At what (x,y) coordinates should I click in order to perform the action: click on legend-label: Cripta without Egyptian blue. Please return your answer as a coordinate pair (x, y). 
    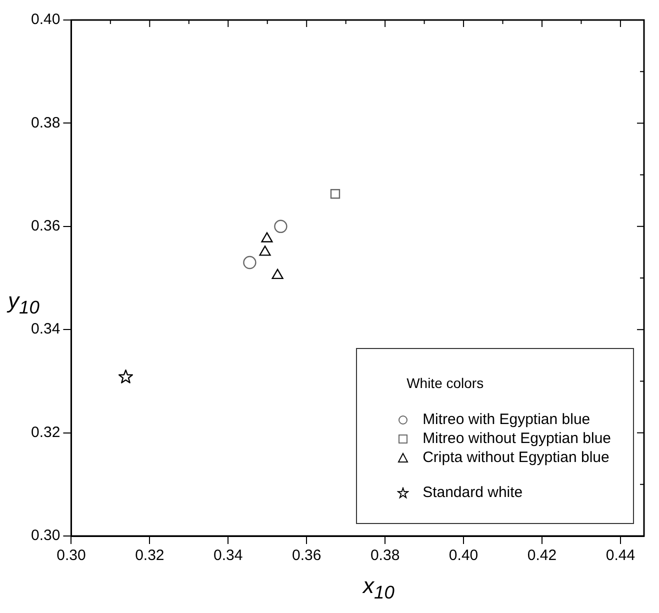
    Looking at the image, I should click on (516, 457).